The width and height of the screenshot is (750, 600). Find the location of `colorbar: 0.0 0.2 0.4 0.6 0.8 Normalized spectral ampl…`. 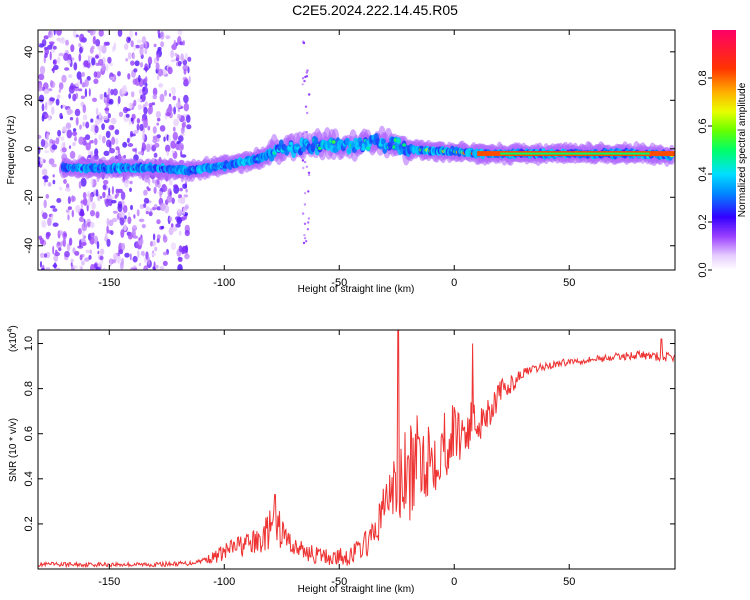

colorbar: 0.0 0.2 0.4 0.6 0.8 Normalized spectral ampl… is located at coordinates (722, 154).